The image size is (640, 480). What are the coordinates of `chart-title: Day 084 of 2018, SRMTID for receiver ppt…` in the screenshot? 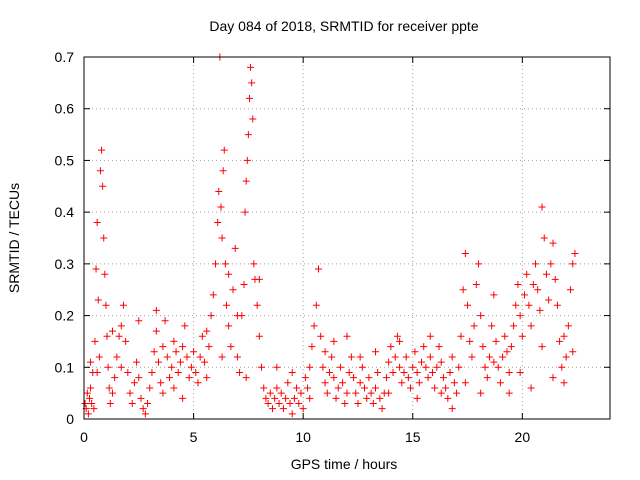 It's located at (343, 26).